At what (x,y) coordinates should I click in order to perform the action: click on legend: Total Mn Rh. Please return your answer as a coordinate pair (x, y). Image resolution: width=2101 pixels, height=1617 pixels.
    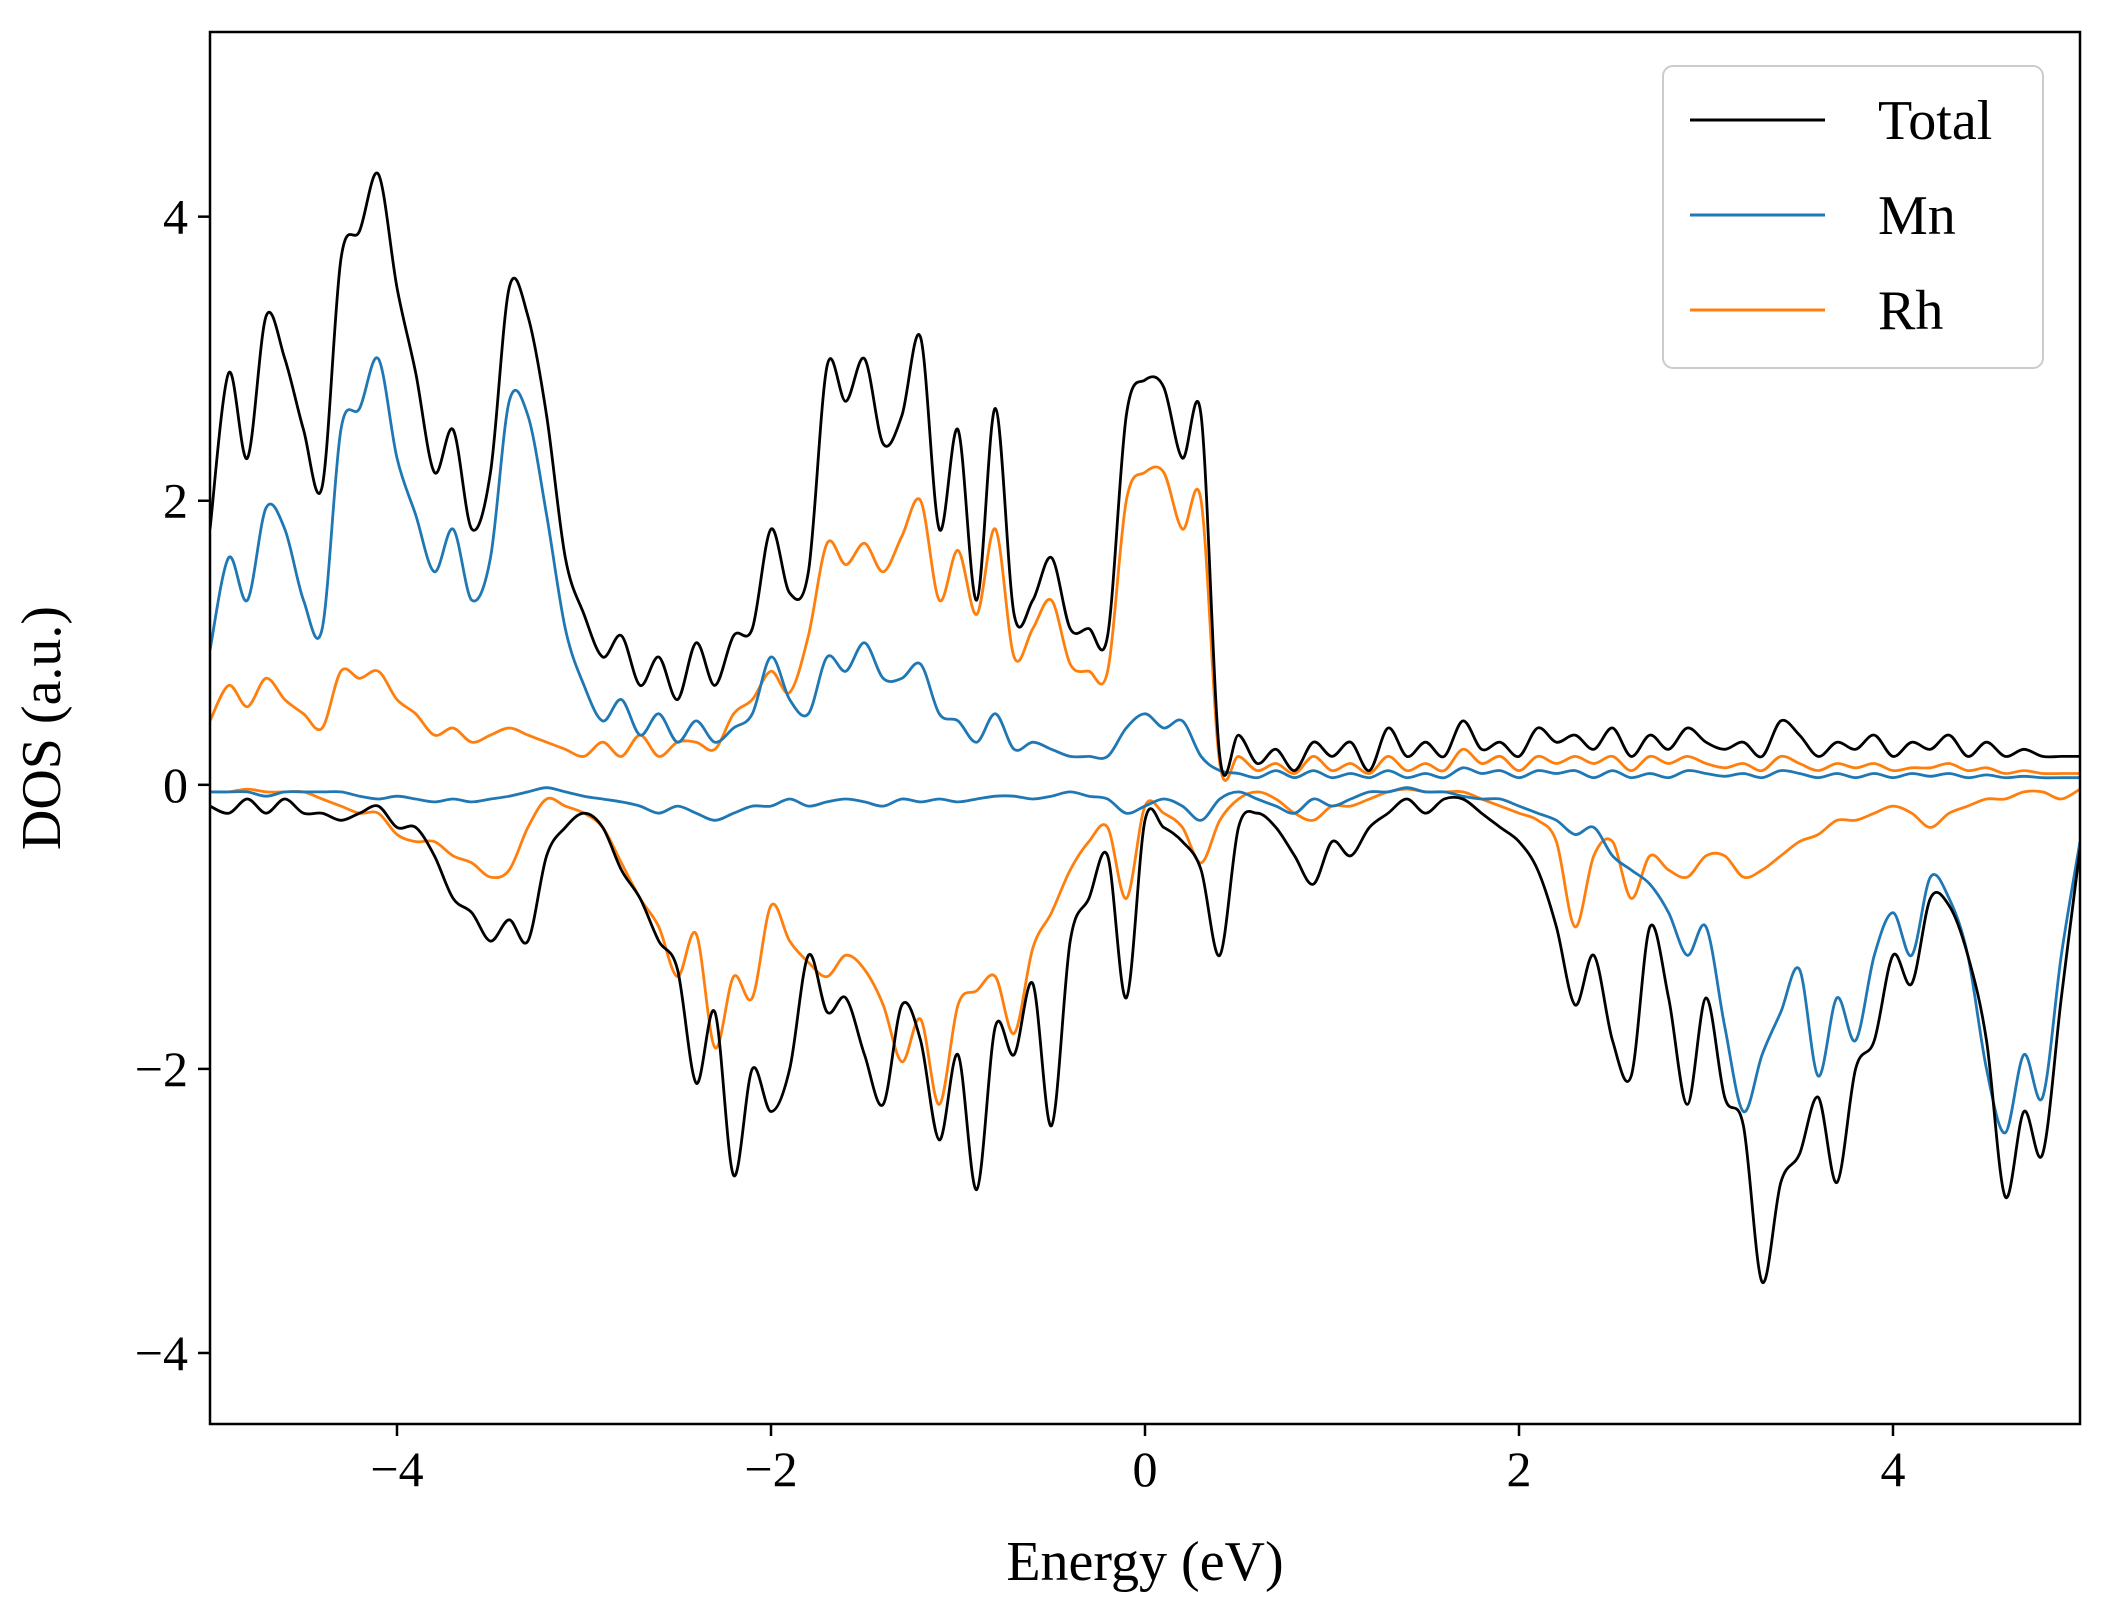
    Looking at the image, I should click on (1853, 217).